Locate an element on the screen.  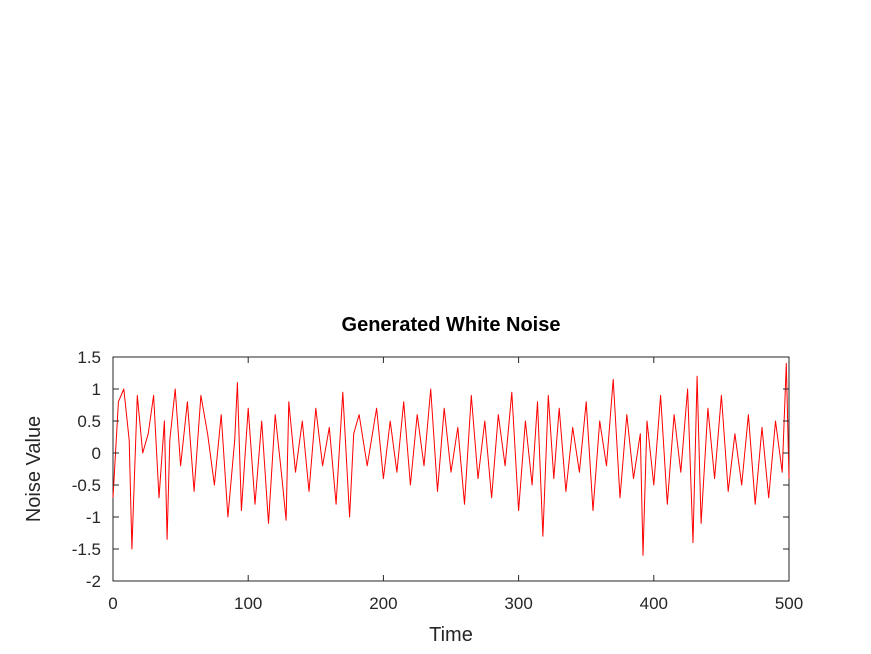
x-tick-label: 500 is located at coordinates (789, 603).